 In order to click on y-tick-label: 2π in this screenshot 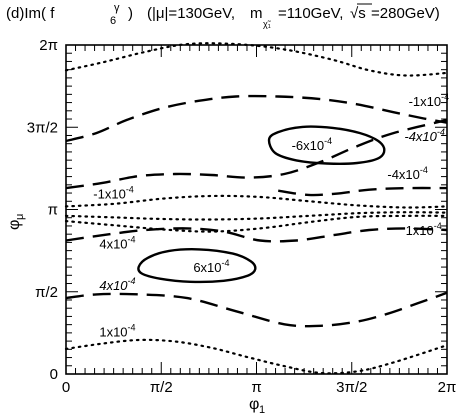, I will do `click(48, 45)`.